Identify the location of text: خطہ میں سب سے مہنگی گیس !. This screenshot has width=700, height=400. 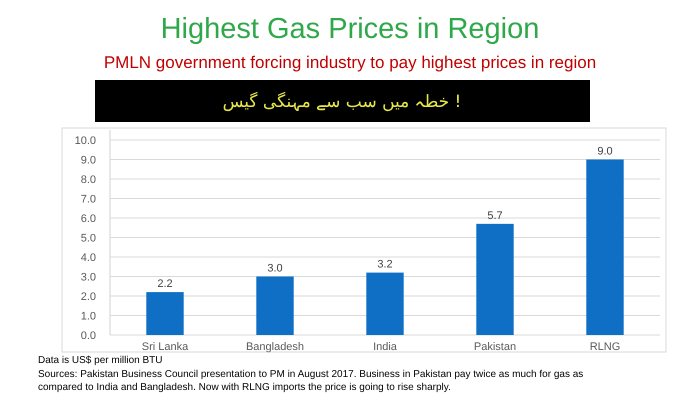
(342, 101).